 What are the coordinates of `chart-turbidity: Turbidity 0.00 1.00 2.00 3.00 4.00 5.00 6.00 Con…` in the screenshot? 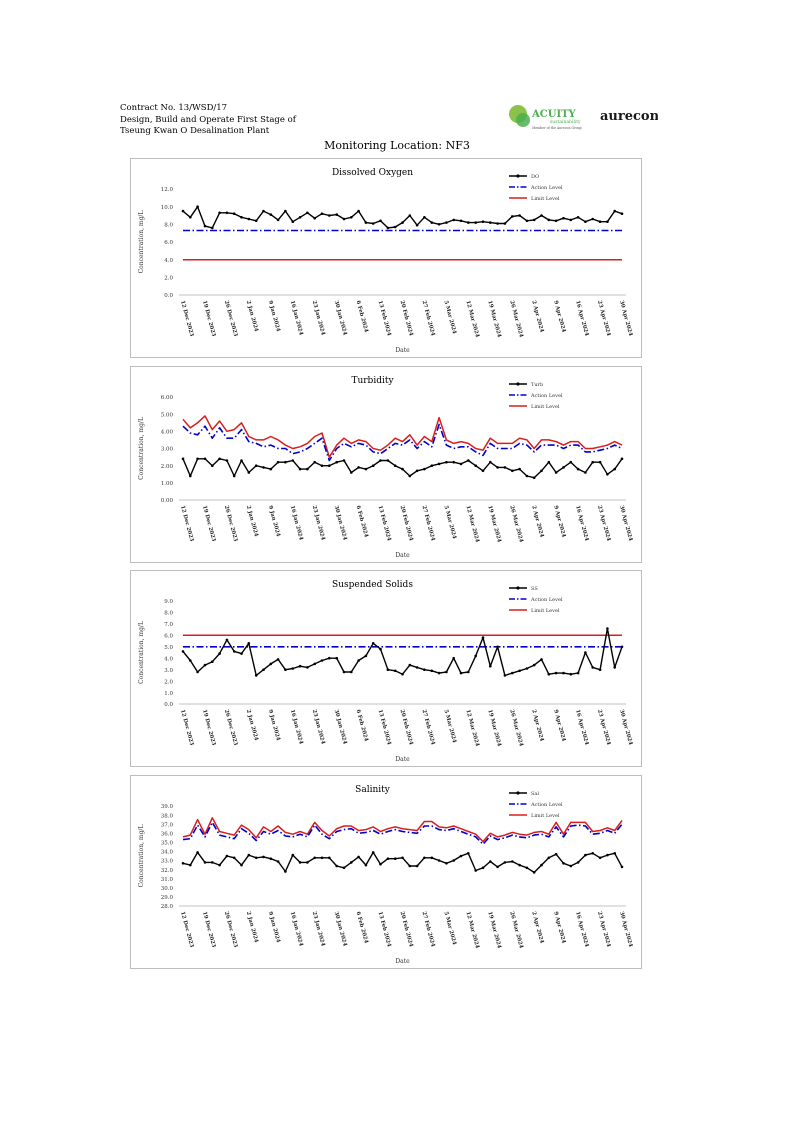 It's located at (385, 467).